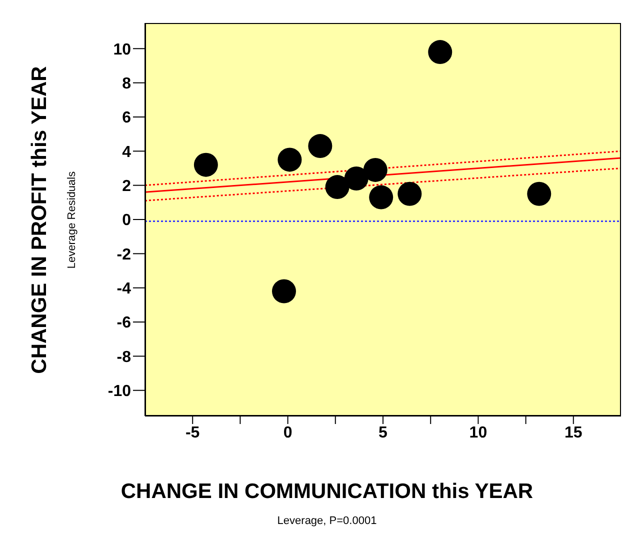 This screenshot has width=634, height=545. Describe the element at coordinates (287, 433) in the screenshot. I see `x-tick-label: 0` at that location.